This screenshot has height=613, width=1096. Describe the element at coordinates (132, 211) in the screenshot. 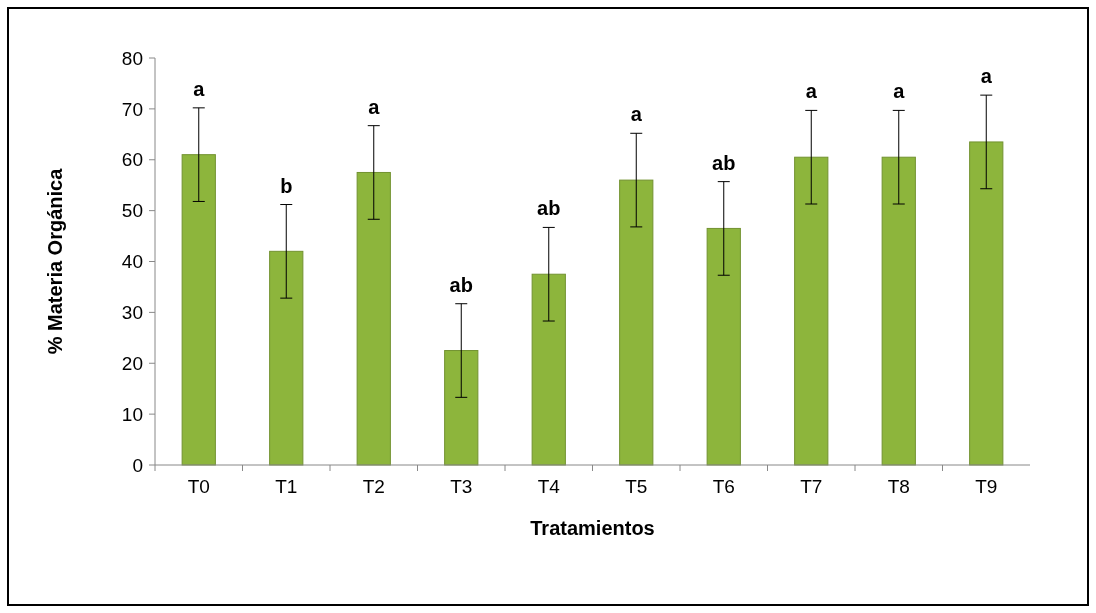

I see `y-tick-label: 50` at that location.